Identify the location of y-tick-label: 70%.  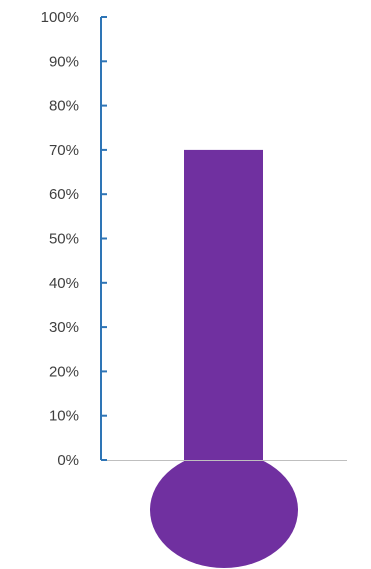
(64, 150).